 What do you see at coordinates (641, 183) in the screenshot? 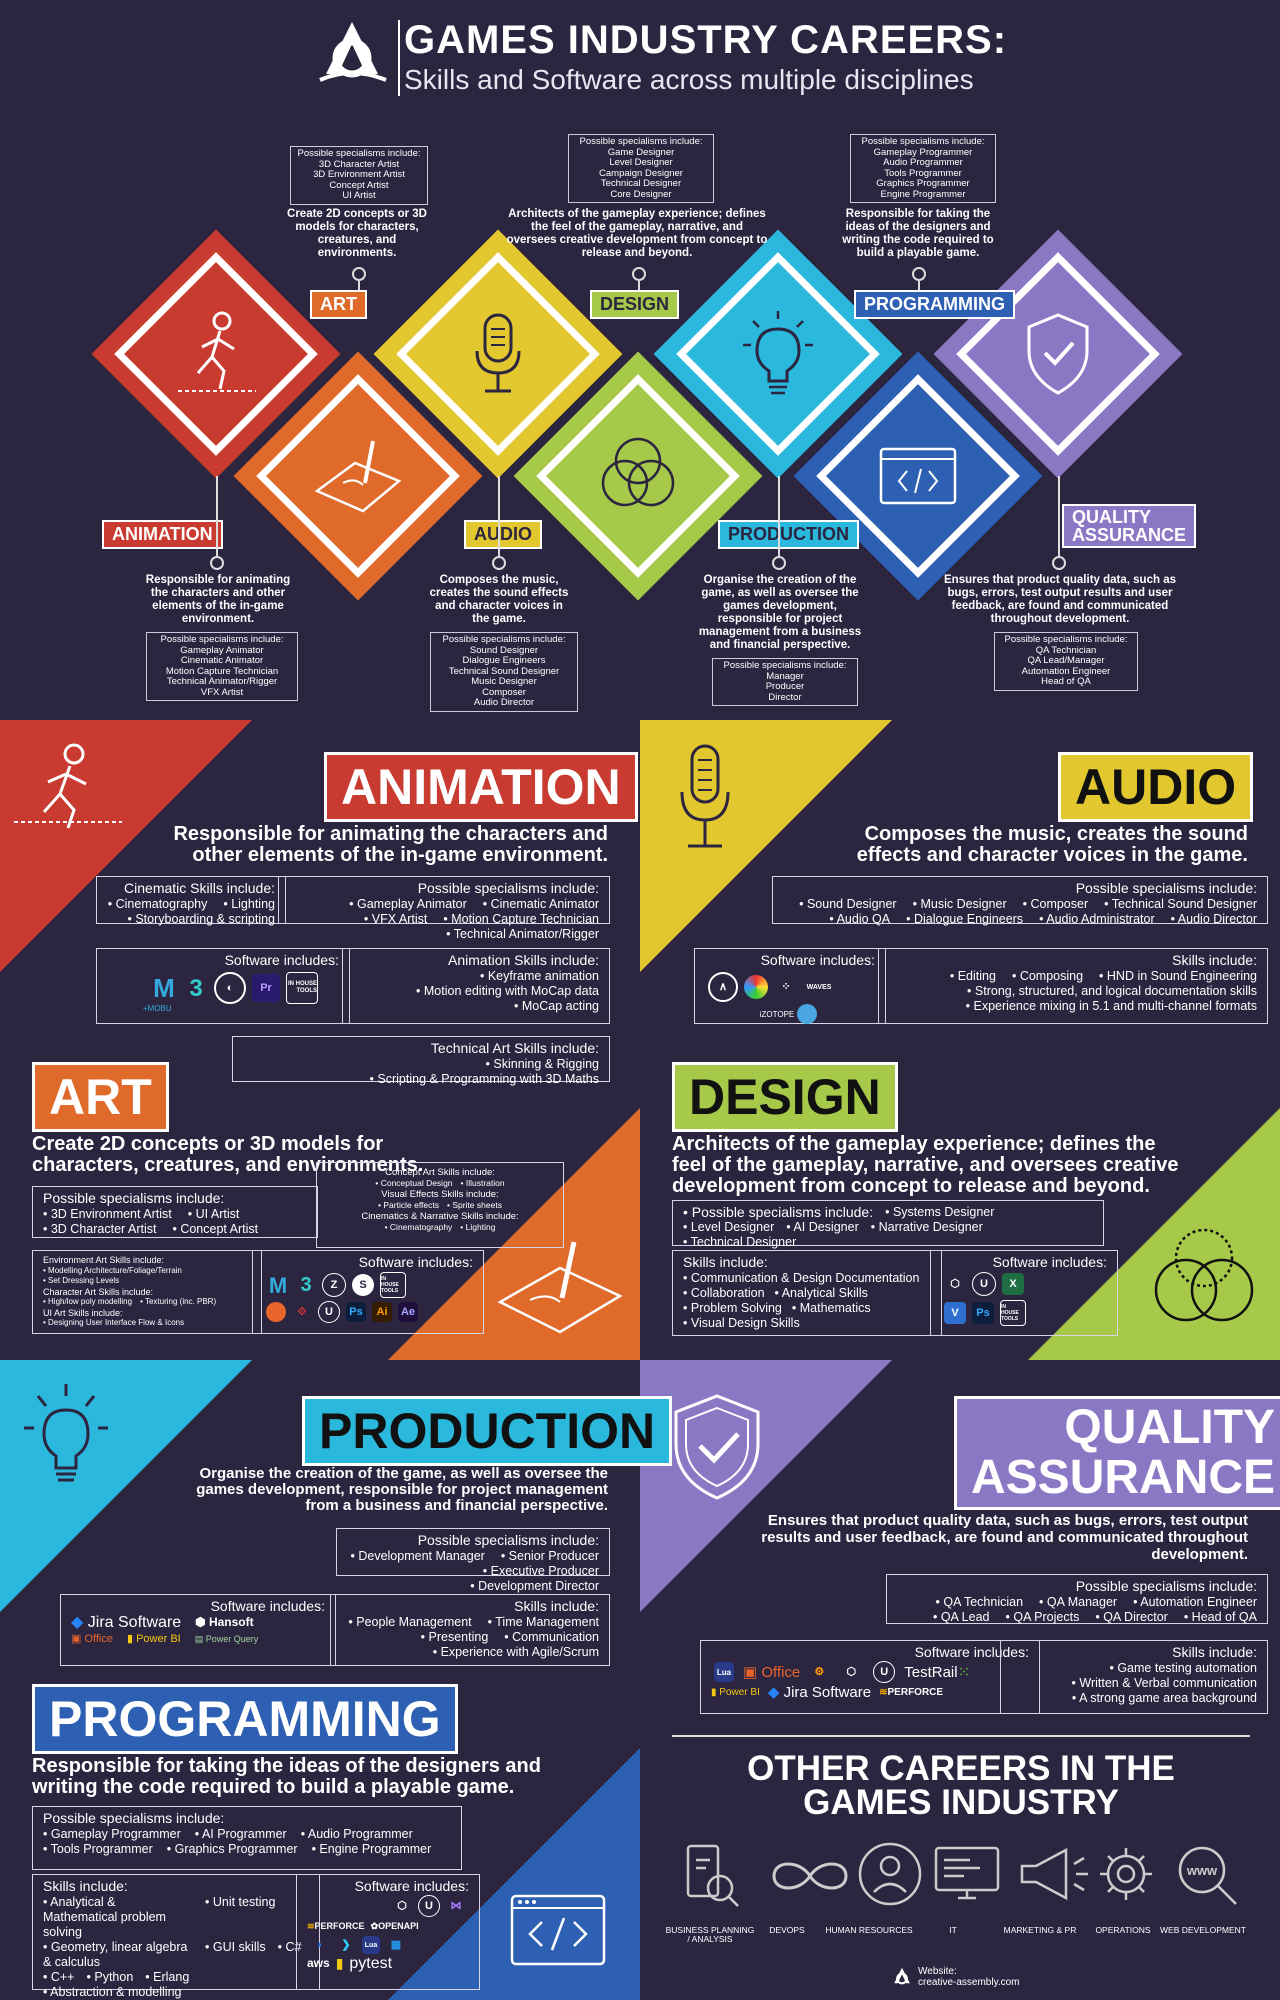
I see `design-top-spec: Technical Designer` at bounding box center [641, 183].